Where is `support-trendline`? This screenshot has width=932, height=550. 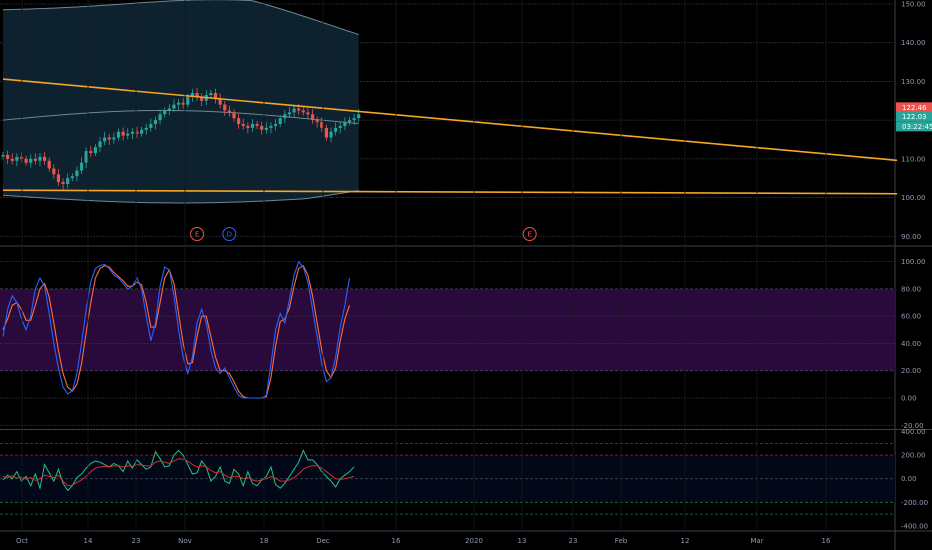
support-trendline is located at coordinates (450, 192).